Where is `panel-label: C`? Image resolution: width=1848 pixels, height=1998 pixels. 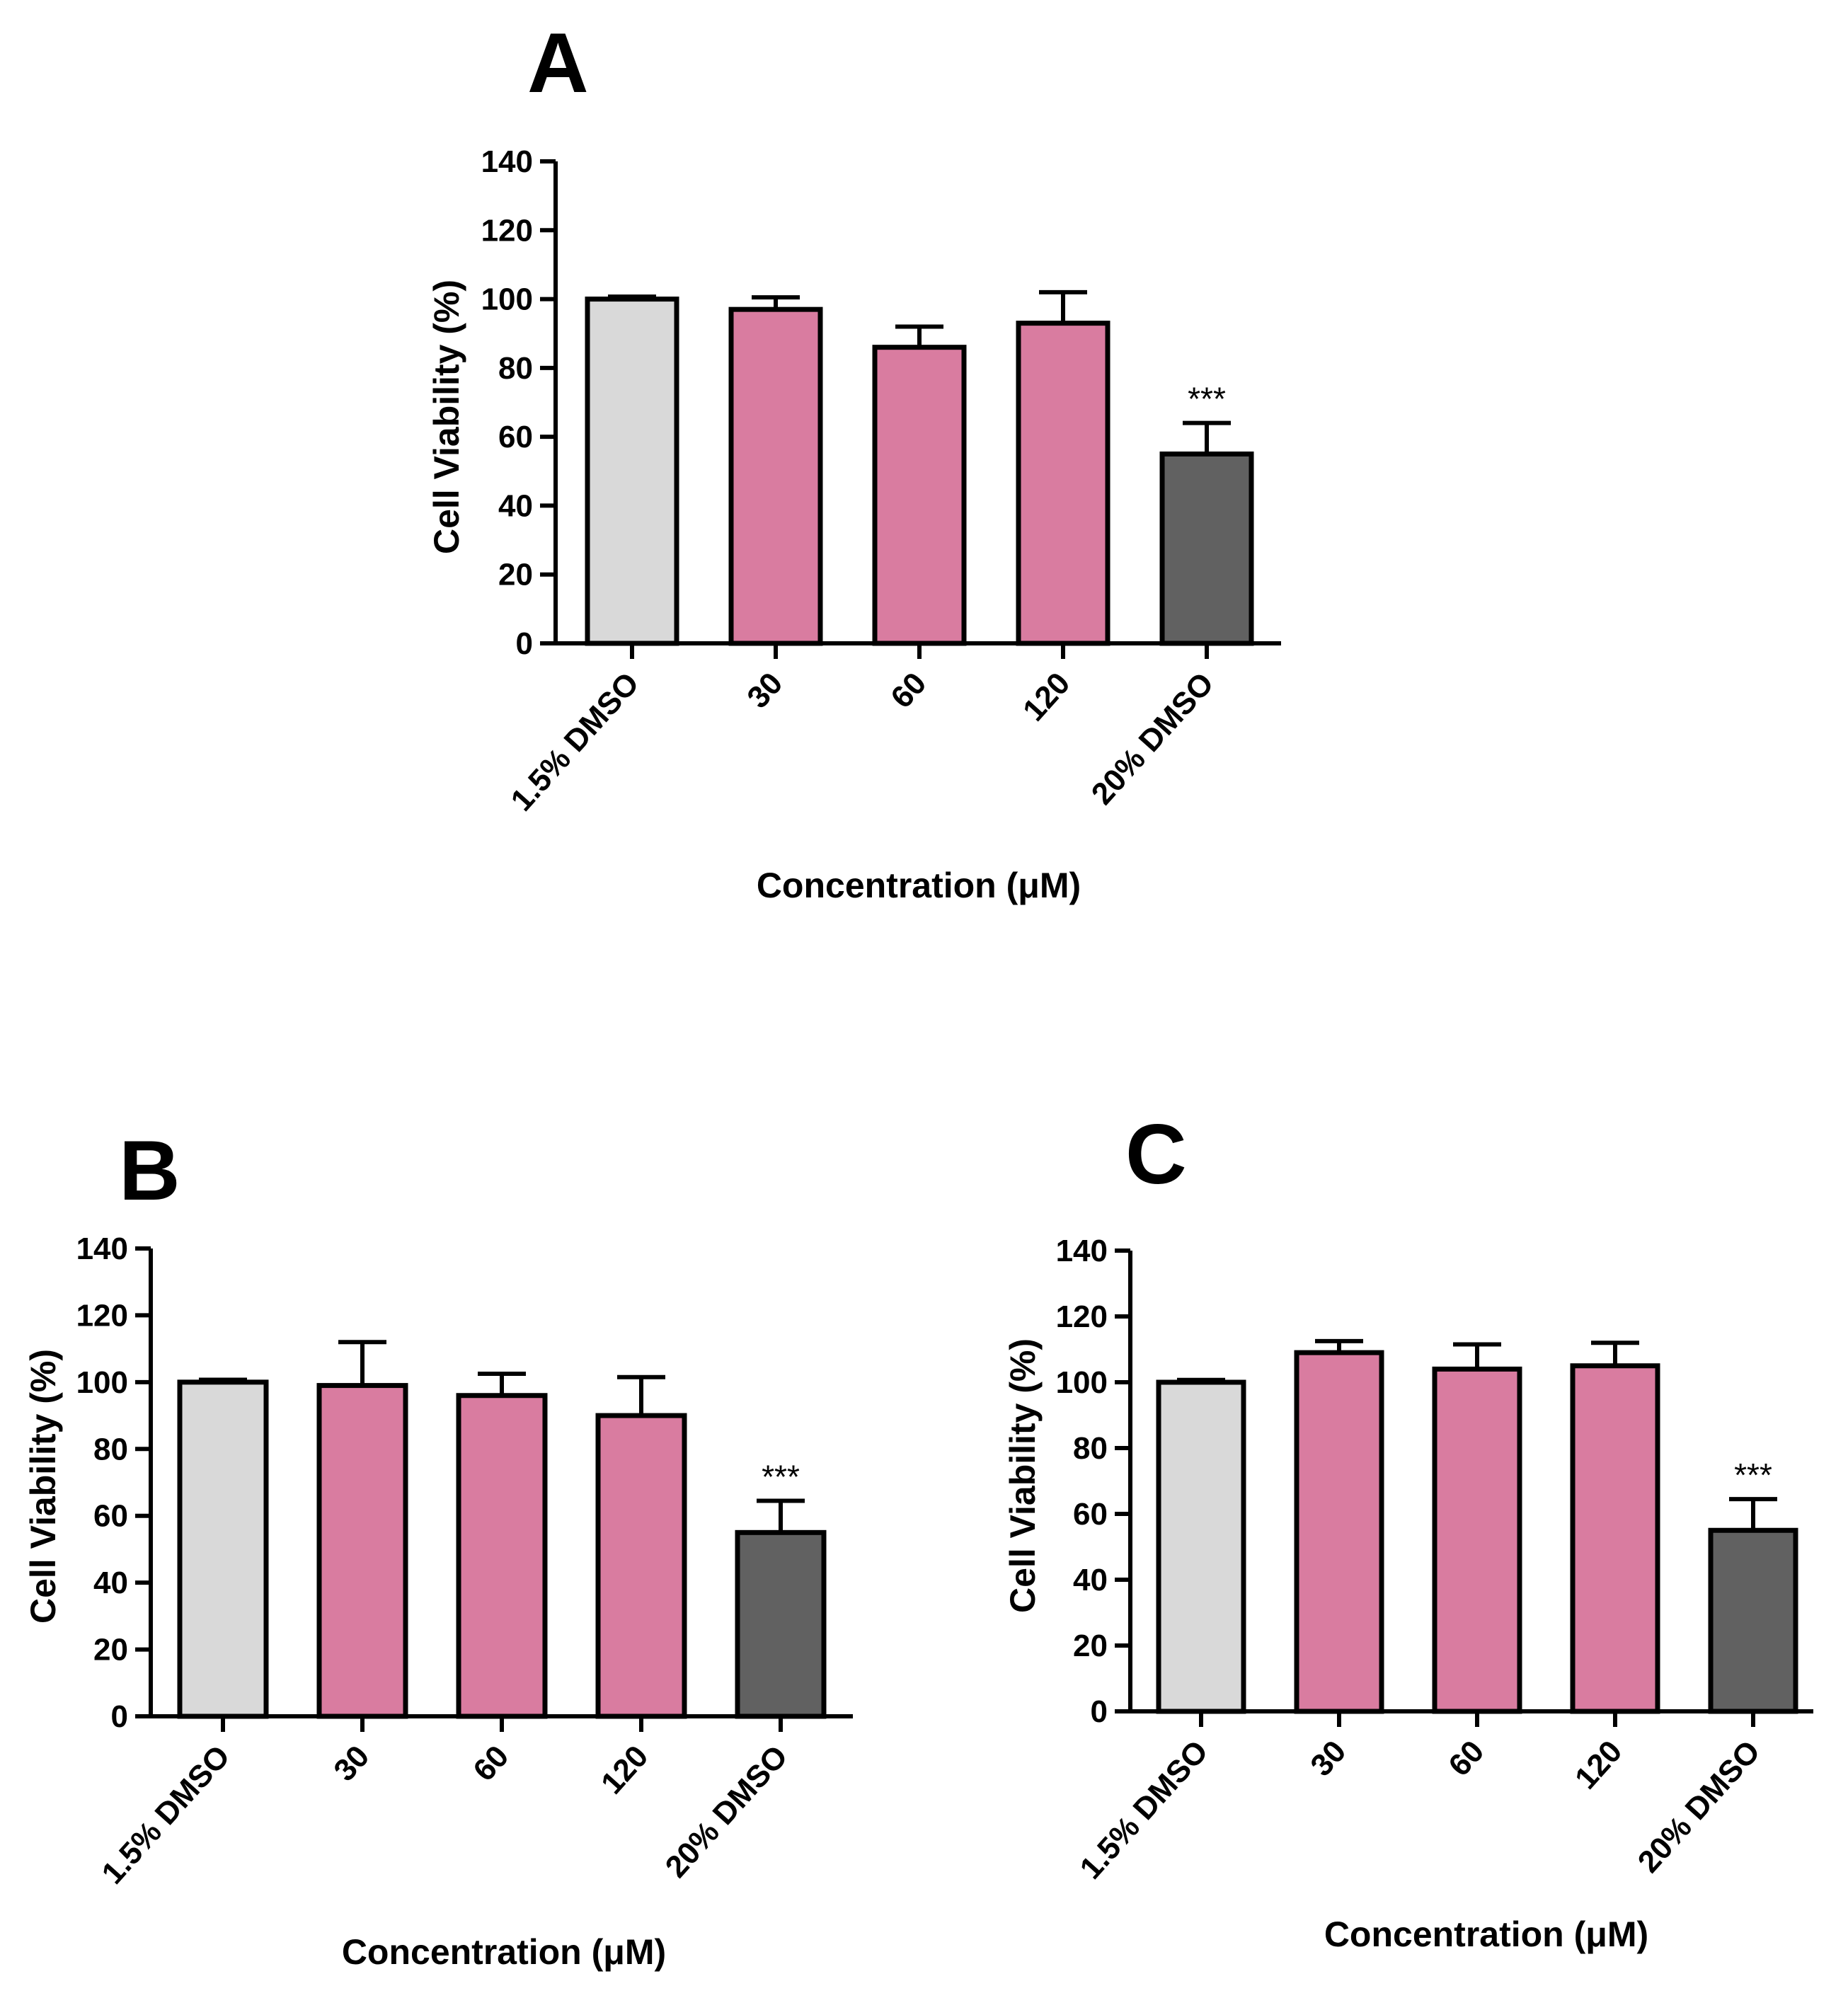 panel-label: C is located at coordinates (1156, 1155).